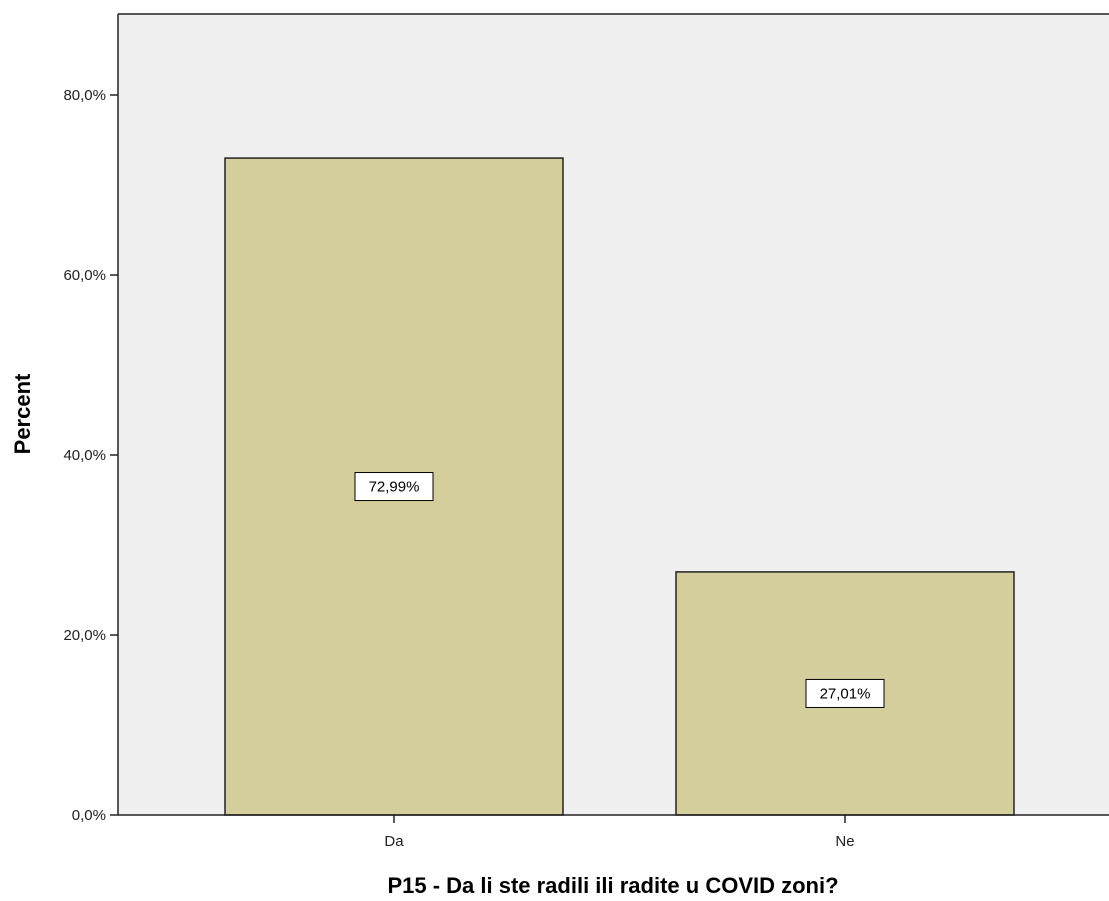 The height and width of the screenshot is (901, 1109). Describe the element at coordinates (394, 841) in the screenshot. I see `x-tick-label-da: Da` at that location.